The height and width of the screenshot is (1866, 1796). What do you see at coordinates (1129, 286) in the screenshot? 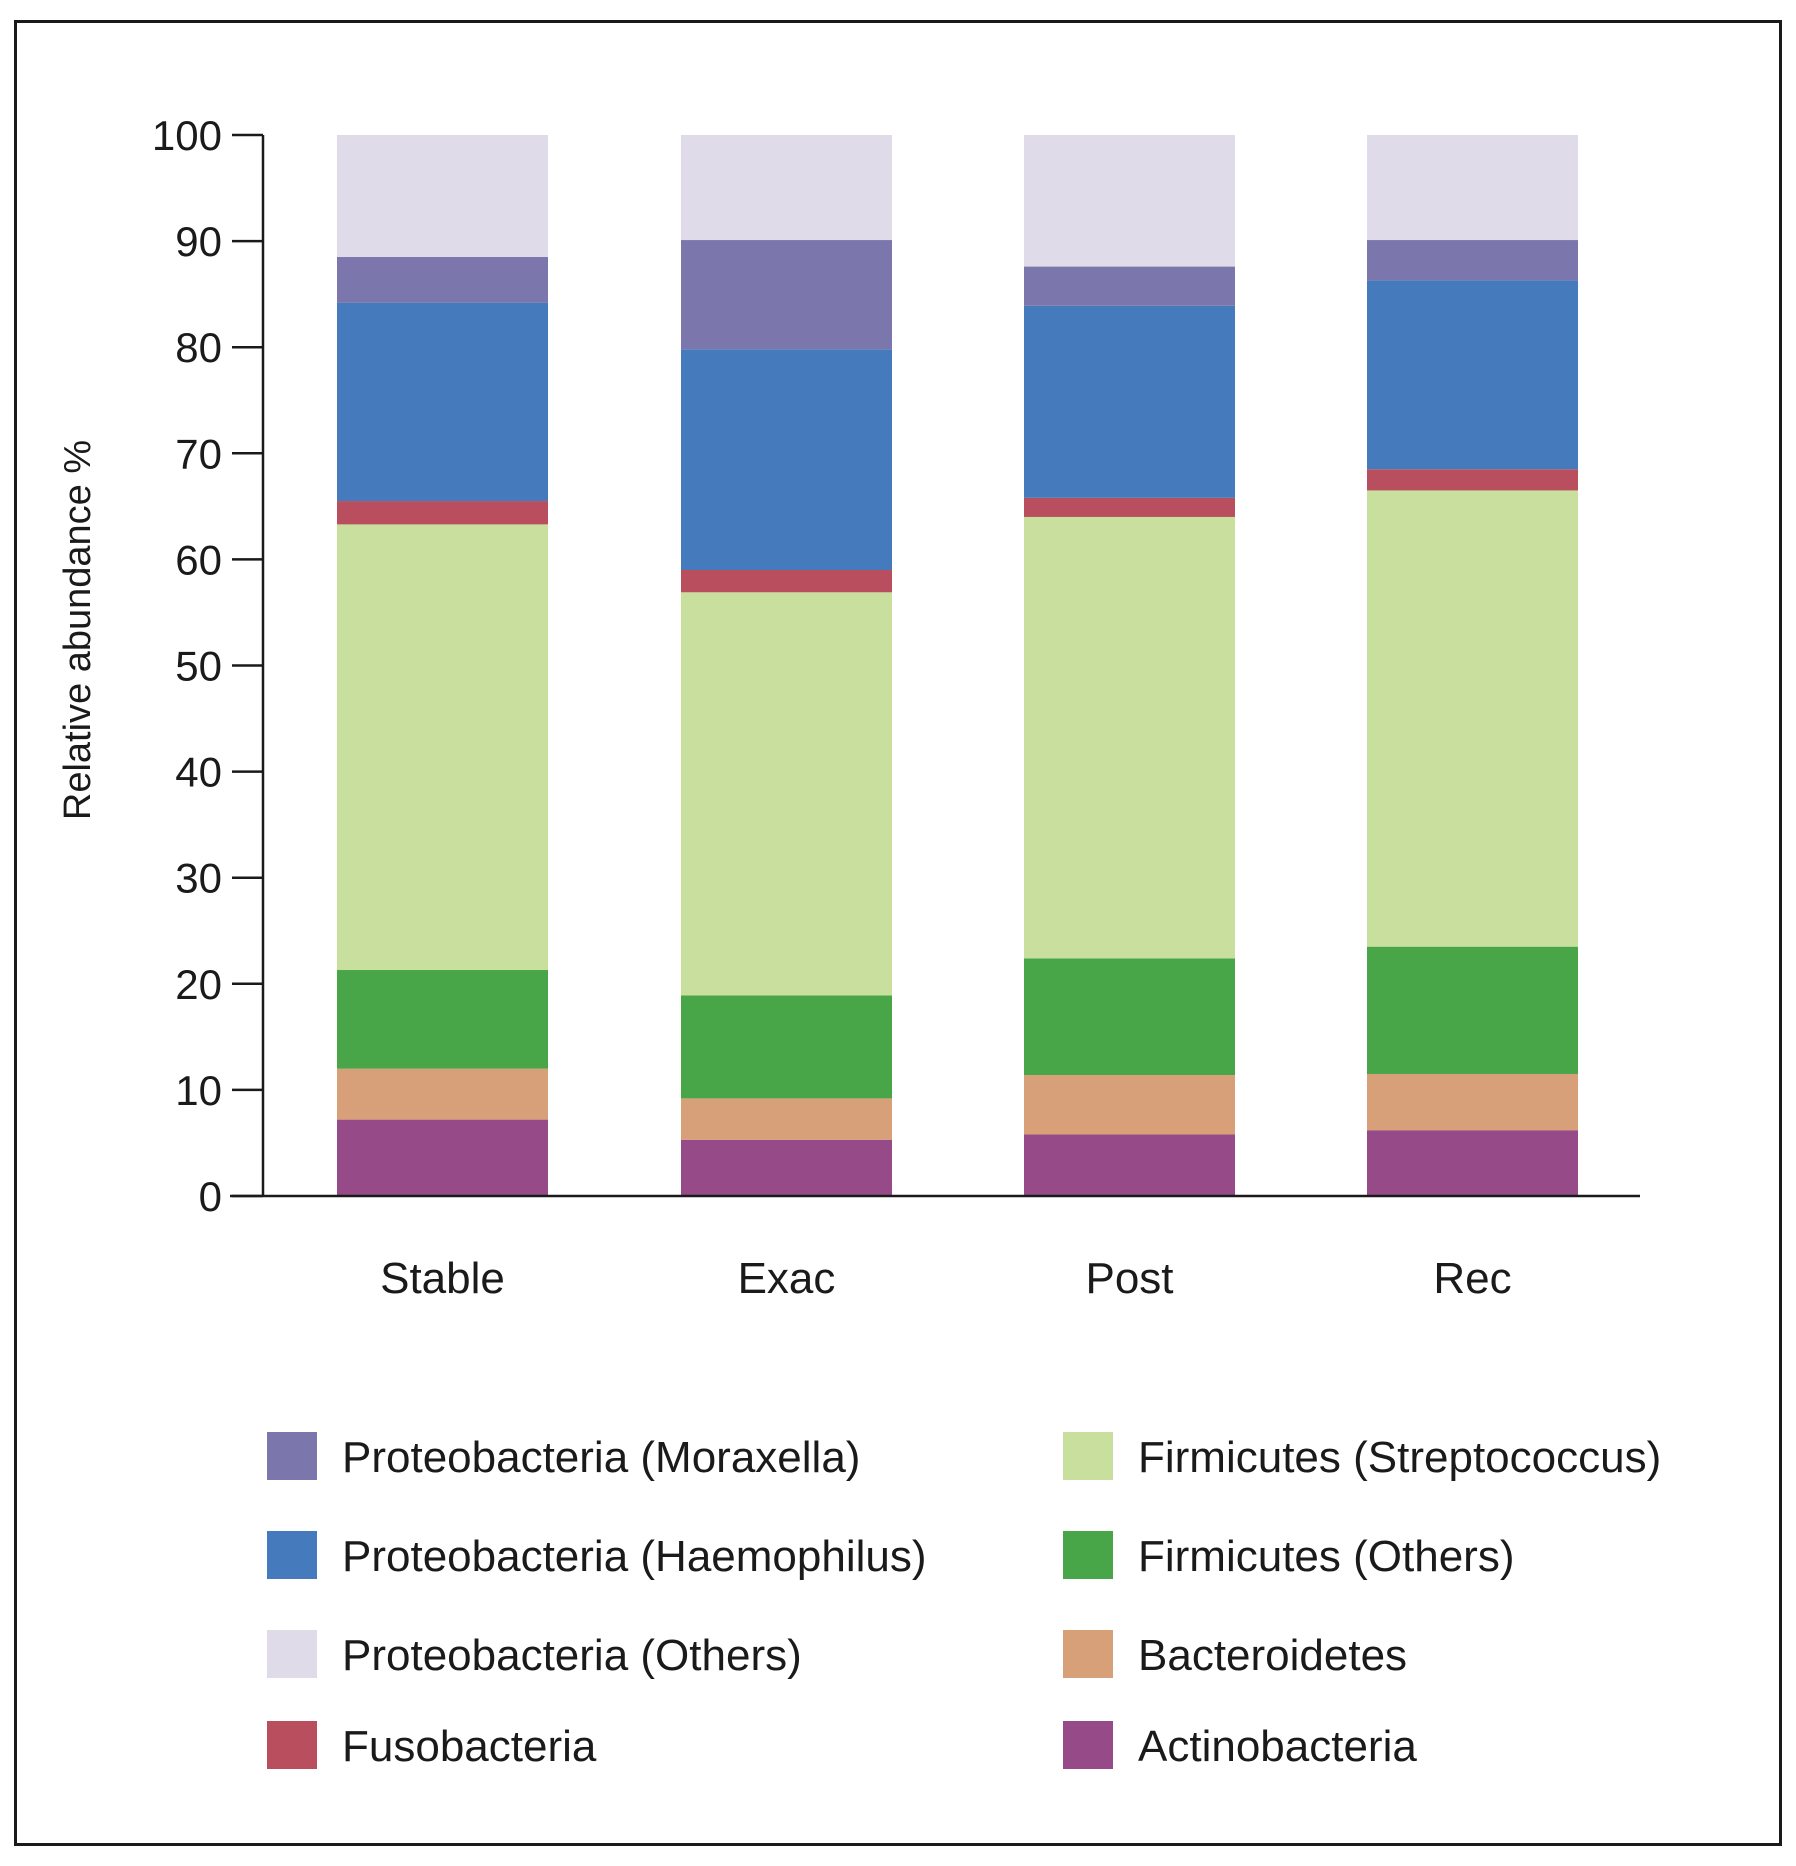
I see `bar-segment-post-proteobacteria-moraxella` at bounding box center [1129, 286].